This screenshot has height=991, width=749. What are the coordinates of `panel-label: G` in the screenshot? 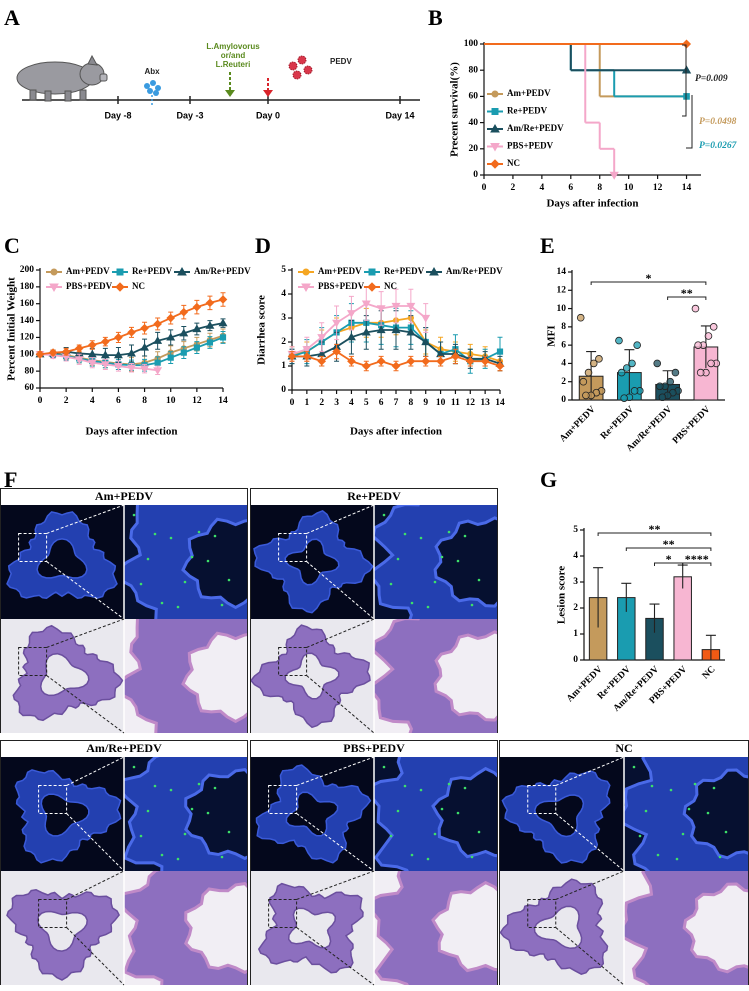 It's located at (548, 479).